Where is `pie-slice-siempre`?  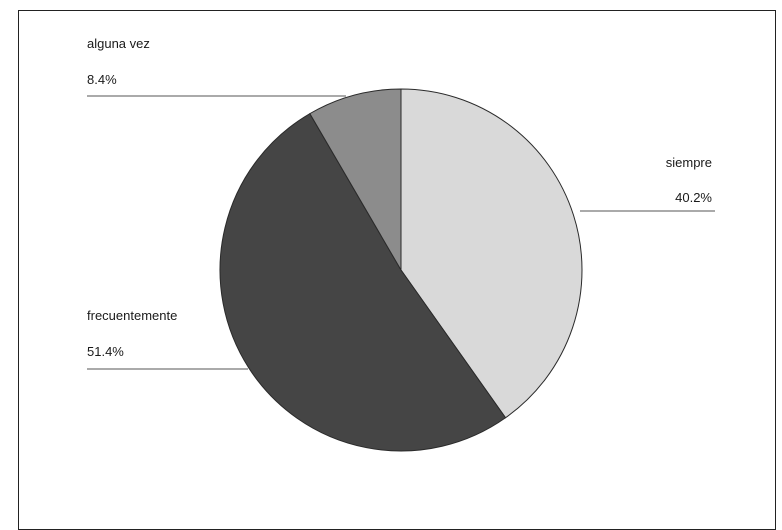
pie-slice-siempre is located at coordinates (491, 253).